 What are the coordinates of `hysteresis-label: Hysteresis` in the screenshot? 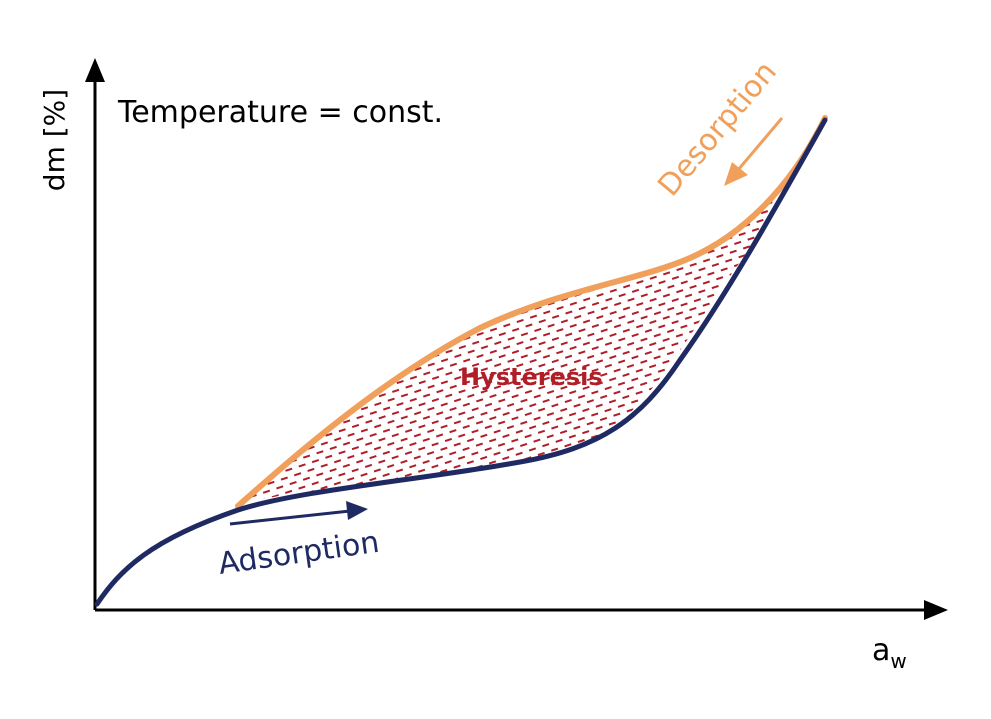 It's located at (531, 377).